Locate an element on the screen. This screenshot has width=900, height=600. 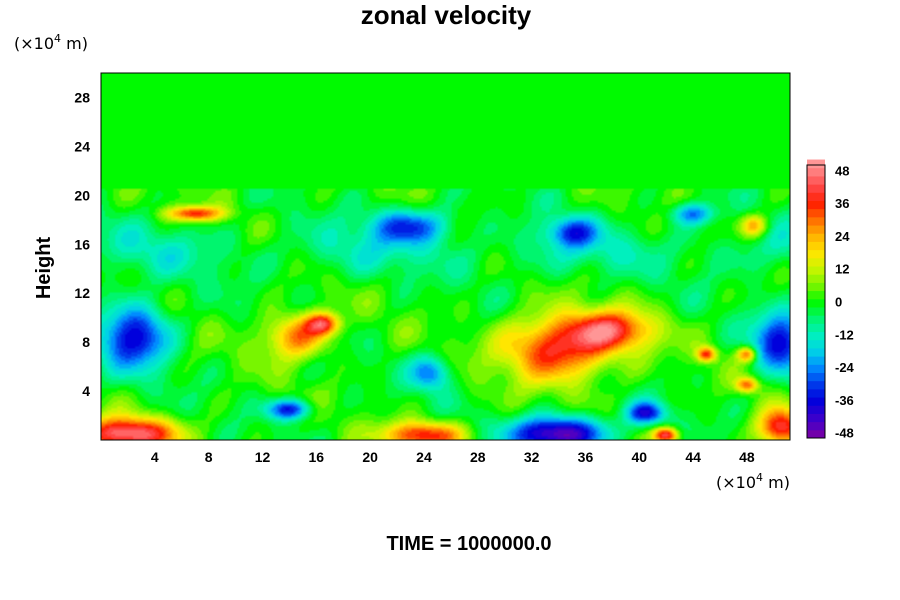
x-tick-label: 4 is located at coordinates (155, 457).